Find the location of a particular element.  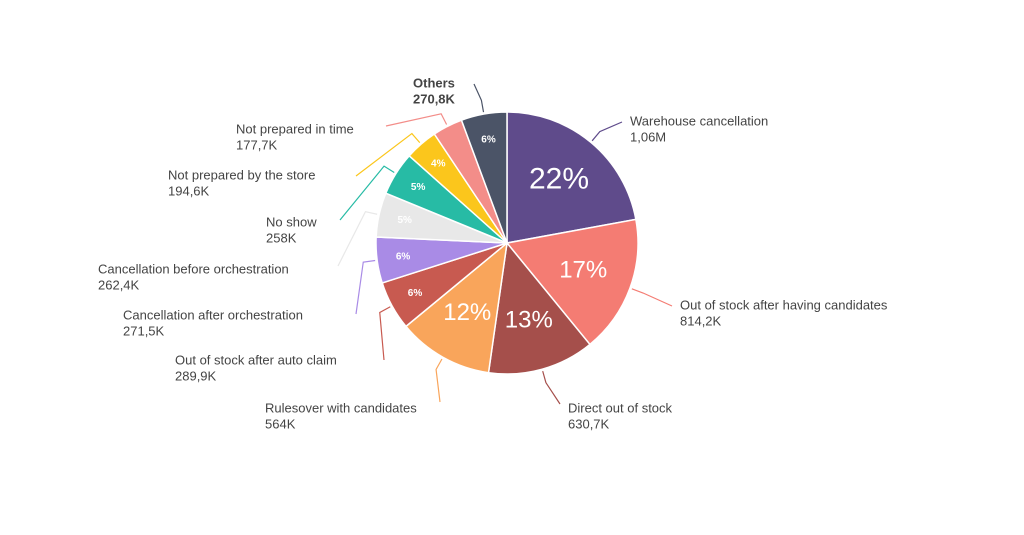

legend-label: Cancellation before orchestration is located at coordinates (193, 268).